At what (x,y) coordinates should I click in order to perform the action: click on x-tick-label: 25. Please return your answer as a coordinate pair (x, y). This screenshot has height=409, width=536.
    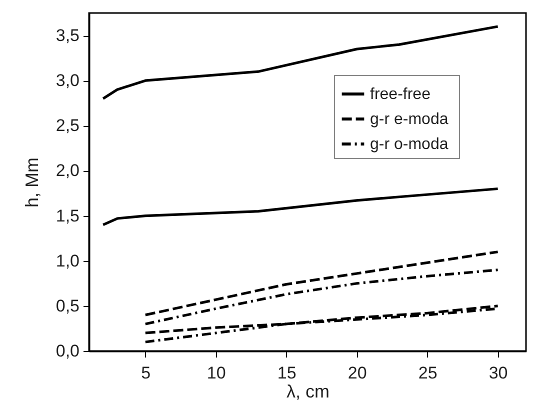
    Looking at the image, I should click on (428, 373).